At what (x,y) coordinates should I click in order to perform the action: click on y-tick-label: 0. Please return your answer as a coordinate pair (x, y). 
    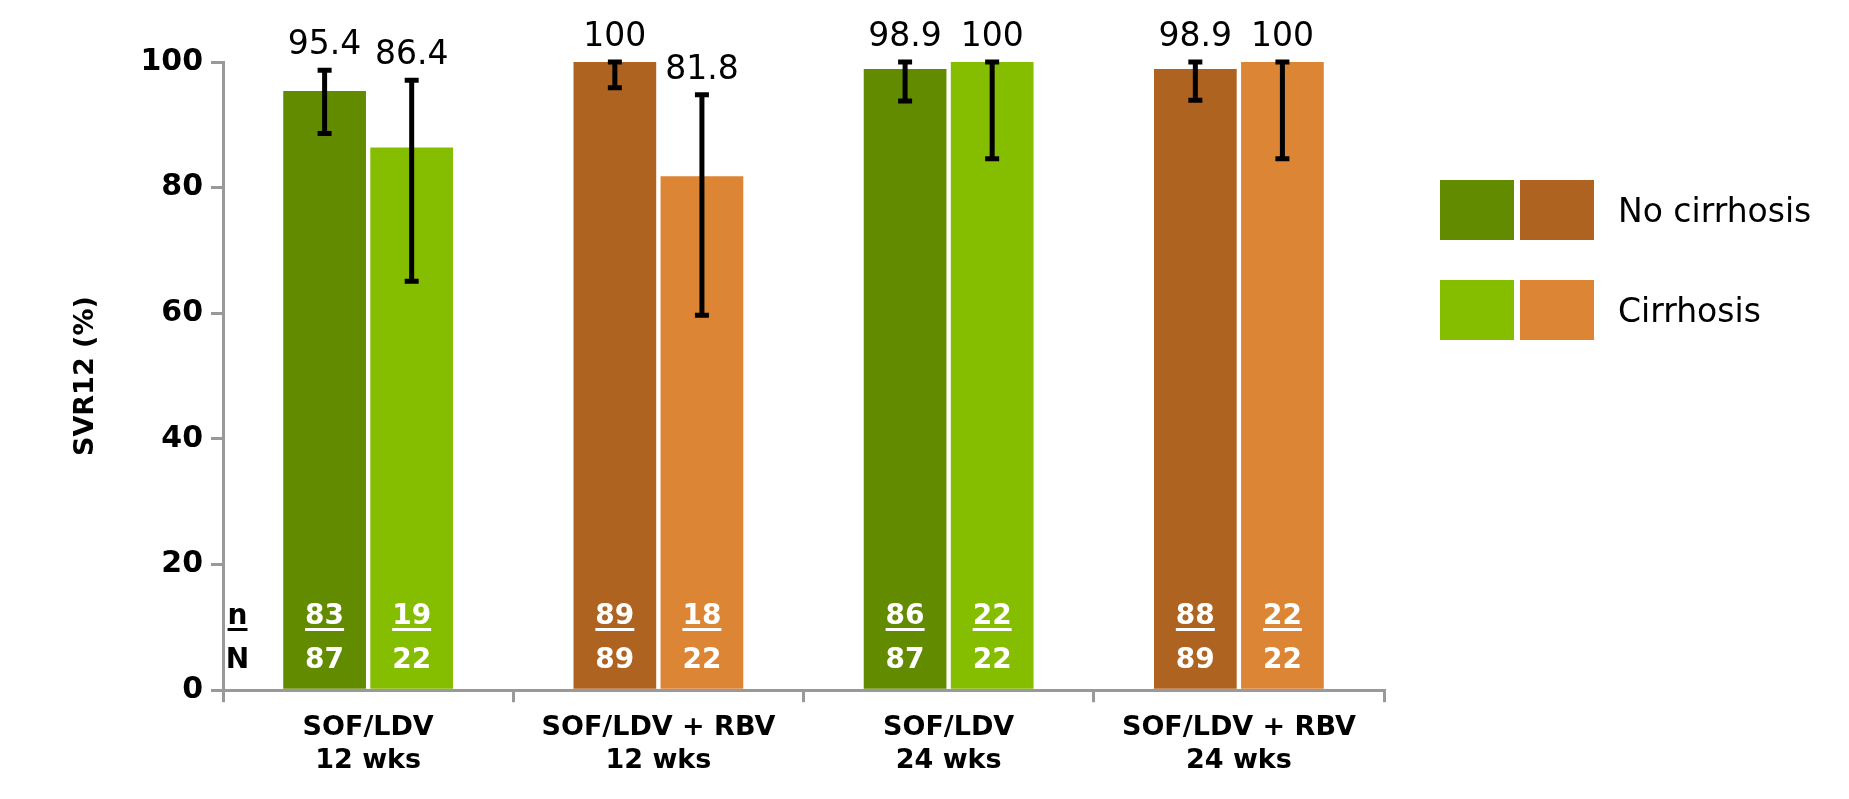
    Looking at the image, I should click on (193, 687).